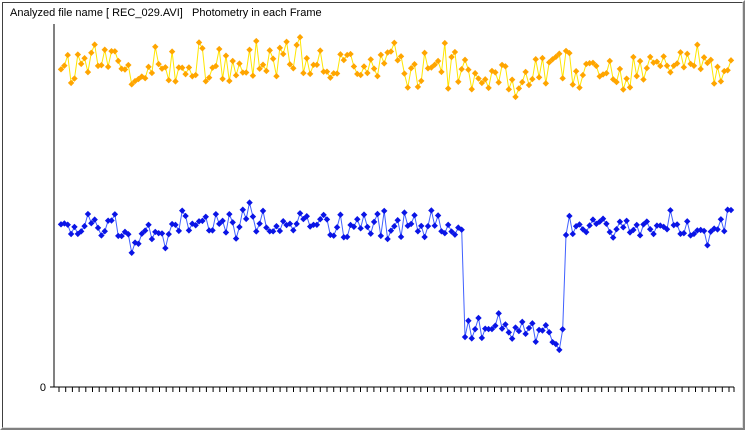 The image size is (745, 430). I want to click on y-tick-label-0: 0, so click(43, 388).